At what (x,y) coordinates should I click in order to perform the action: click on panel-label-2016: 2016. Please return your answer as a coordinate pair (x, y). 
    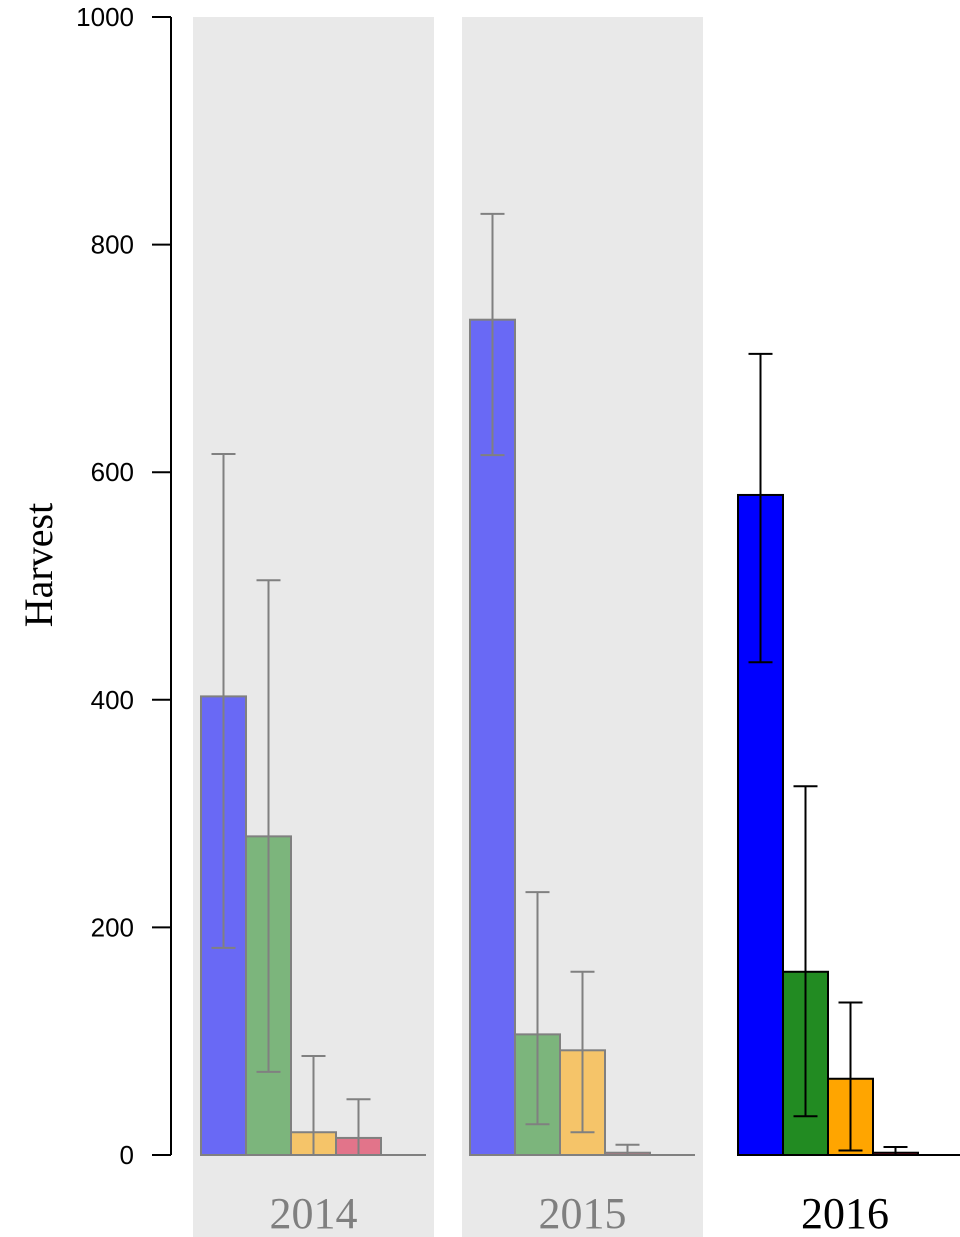
    Looking at the image, I should click on (845, 1213).